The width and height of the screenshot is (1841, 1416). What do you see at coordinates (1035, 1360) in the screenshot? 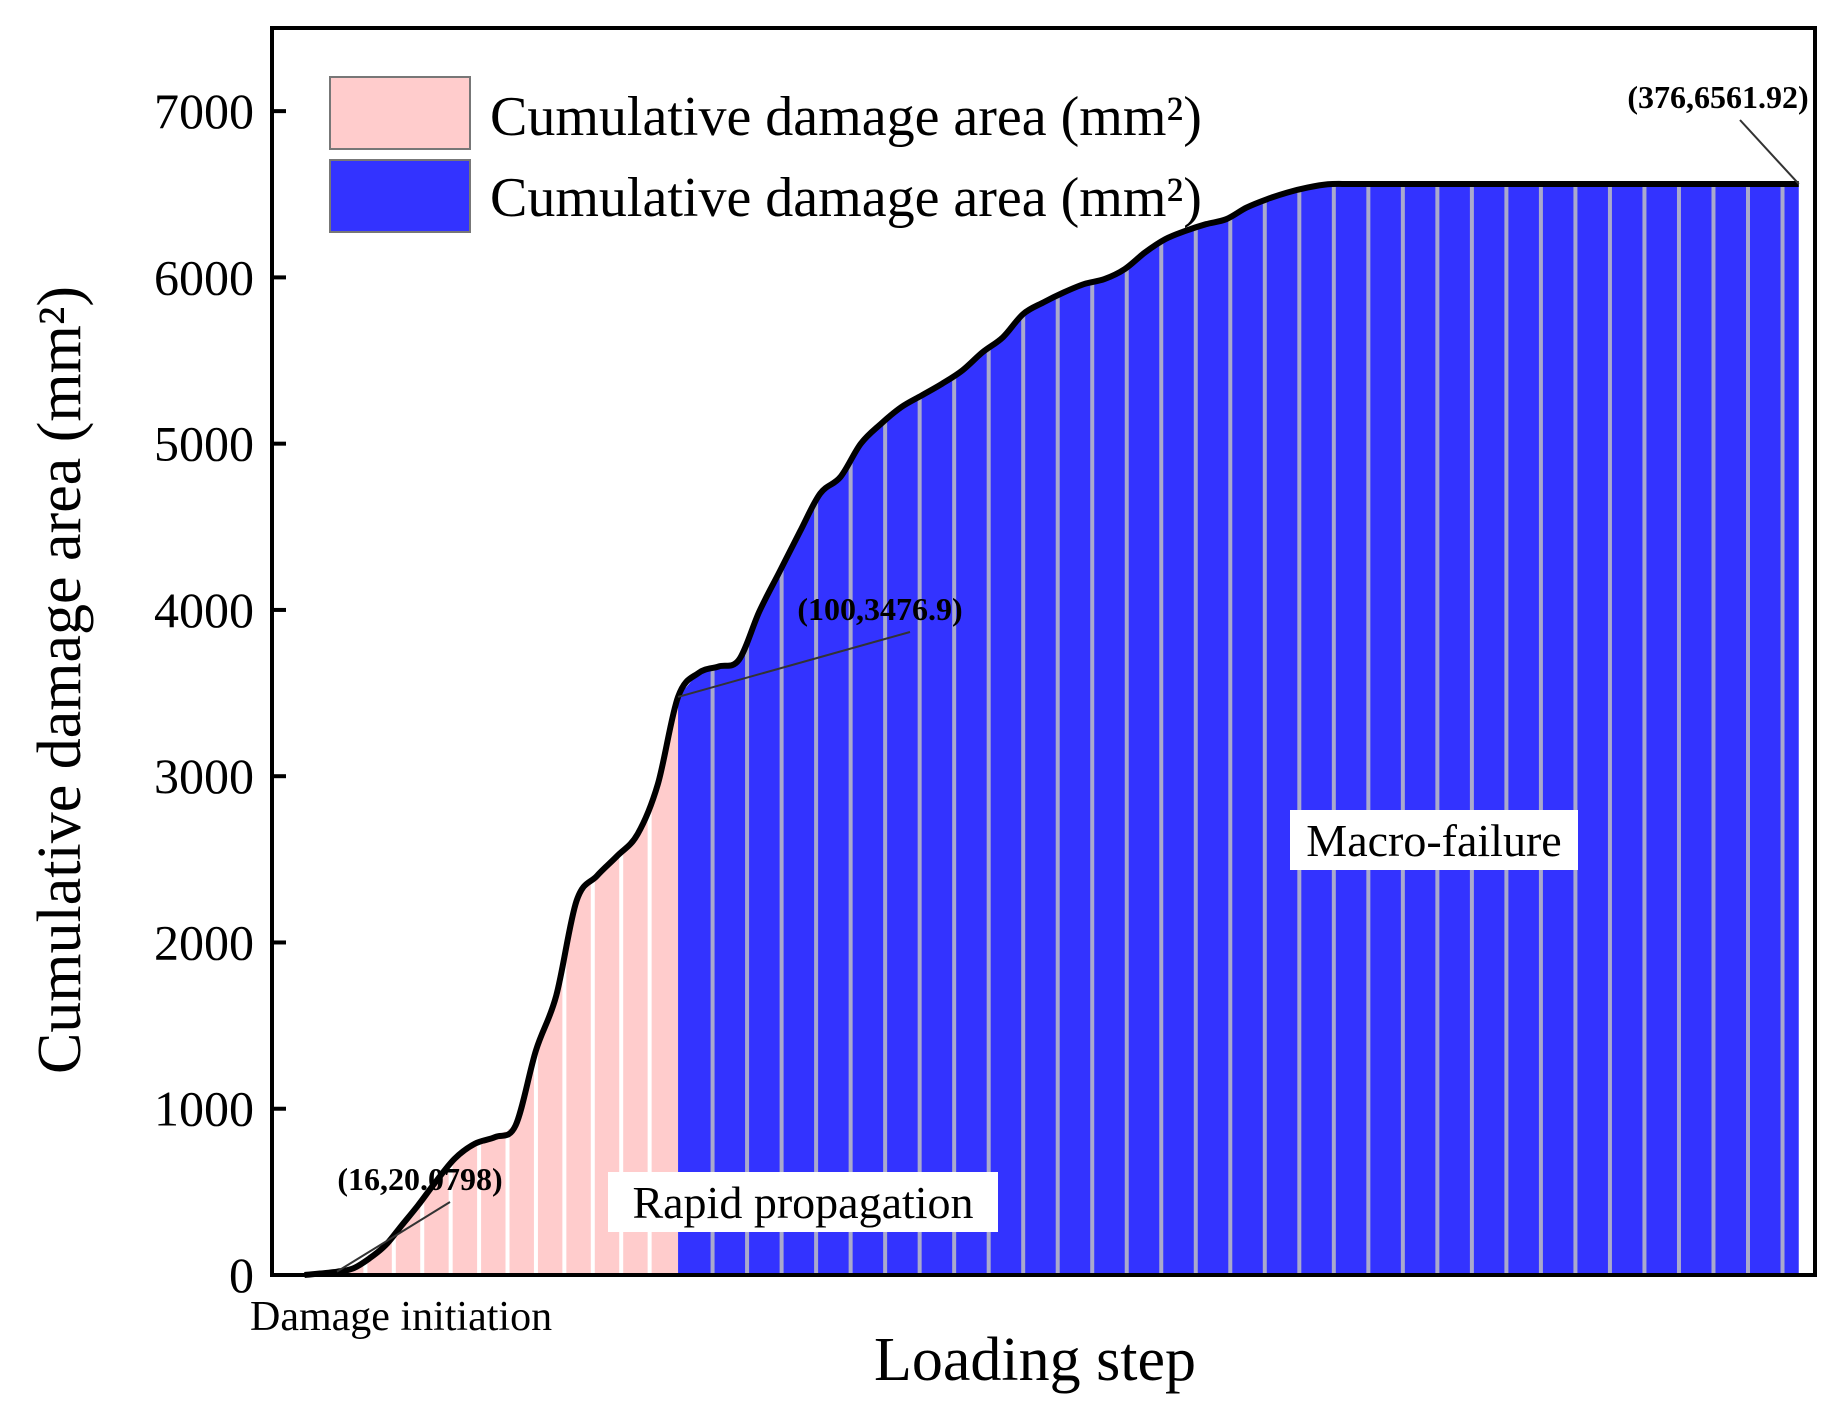
I see `x-axis-label: Loading step` at bounding box center [1035, 1360].